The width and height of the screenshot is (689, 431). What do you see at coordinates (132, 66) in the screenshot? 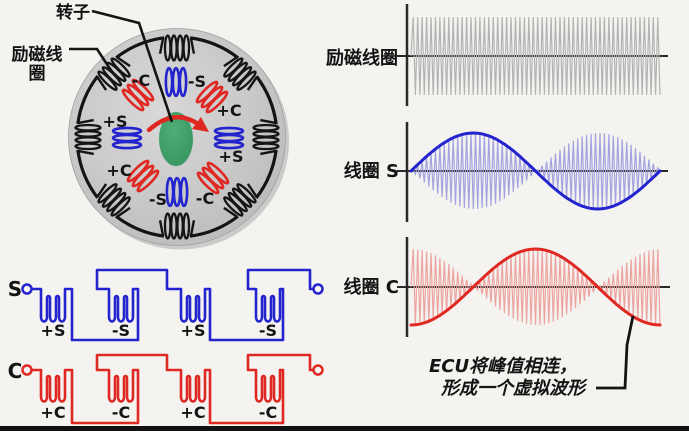
I see `rotor-pointer-line` at bounding box center [132, 66].